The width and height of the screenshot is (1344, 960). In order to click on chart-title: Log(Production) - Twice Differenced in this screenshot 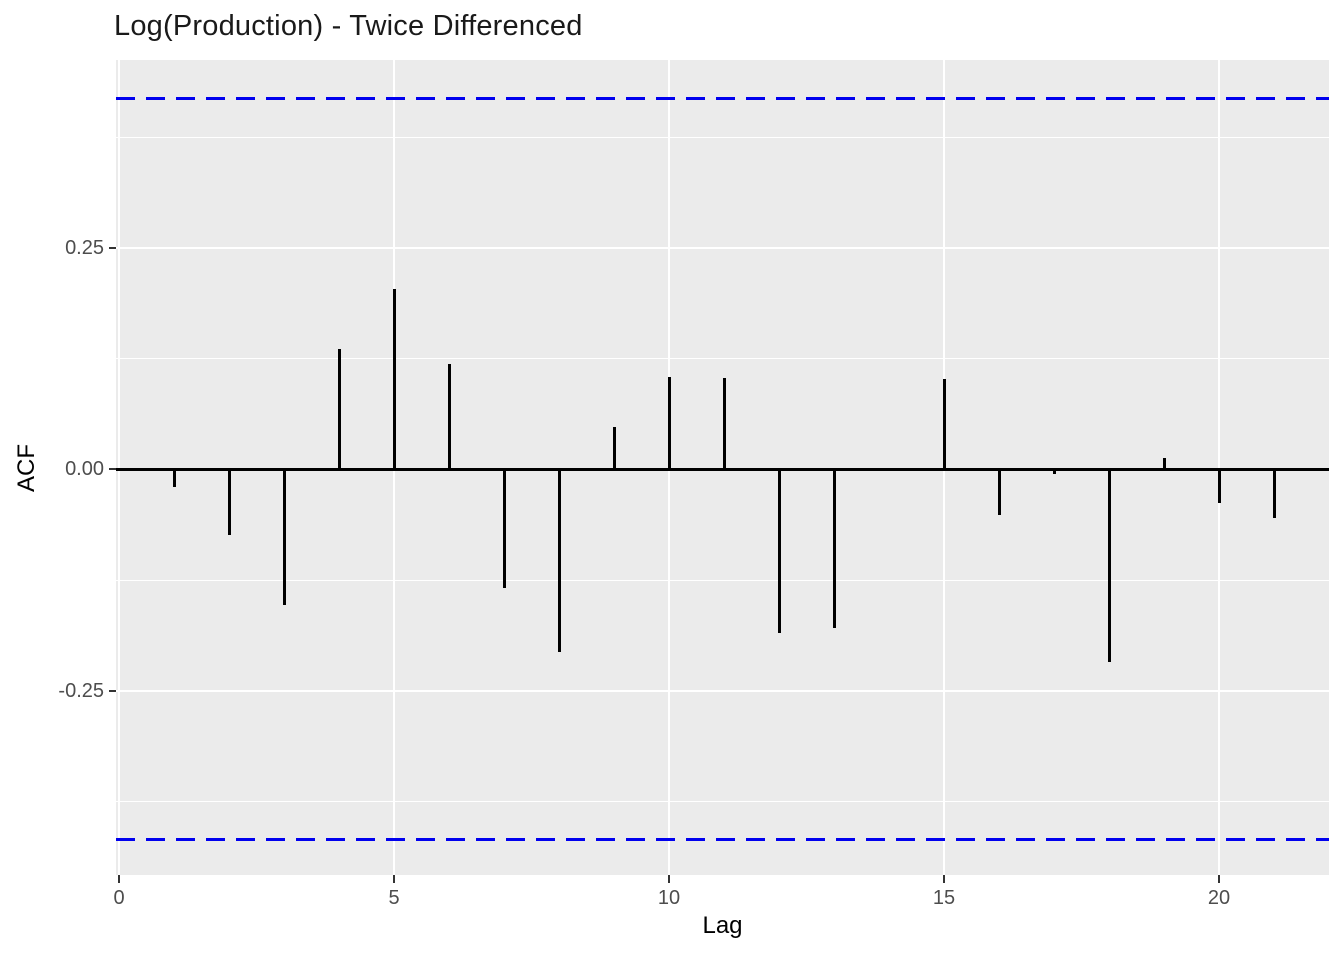, I will do `click(348, 26)`.